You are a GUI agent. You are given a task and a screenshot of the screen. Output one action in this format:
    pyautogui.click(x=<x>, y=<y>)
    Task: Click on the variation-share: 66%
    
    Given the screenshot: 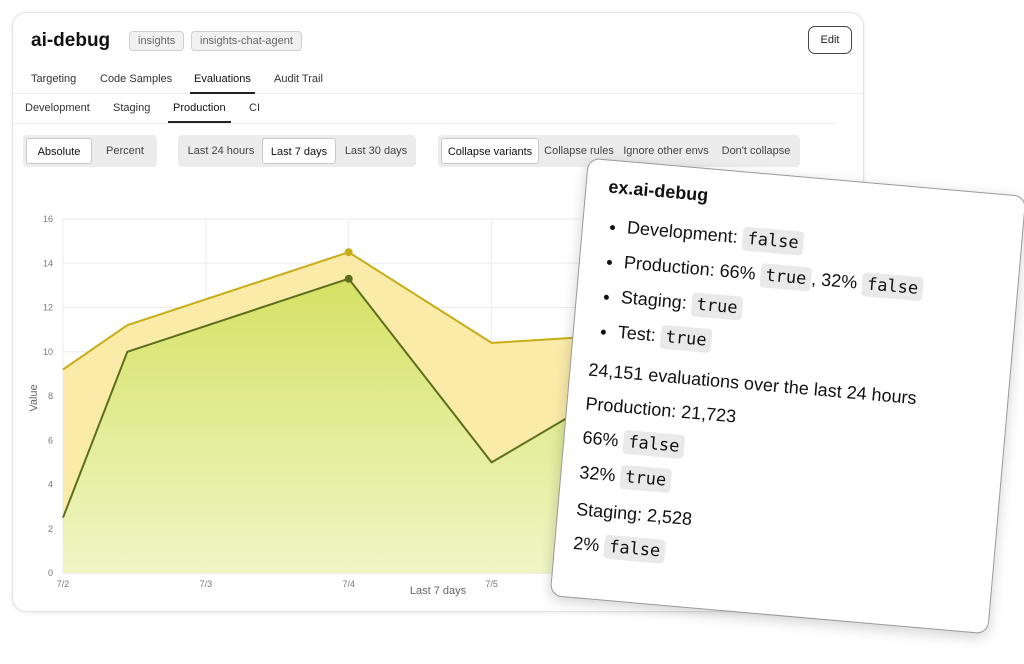 What is the action you would take?
    pyautogui.click(x=740, y=272)
    